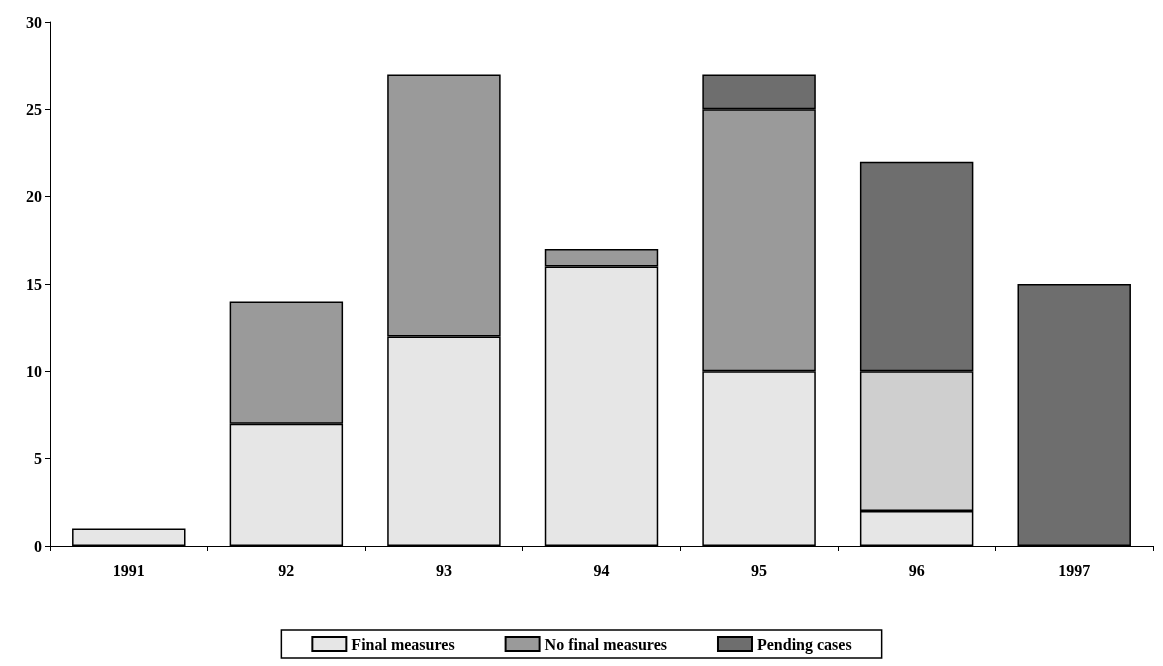 The width and height of the screenshot is (1163, 666). What do you see at coordinates (1074, 570) in the screenshot?
I see `x-tick-label: 1997` at bounding box center [1074, 570].